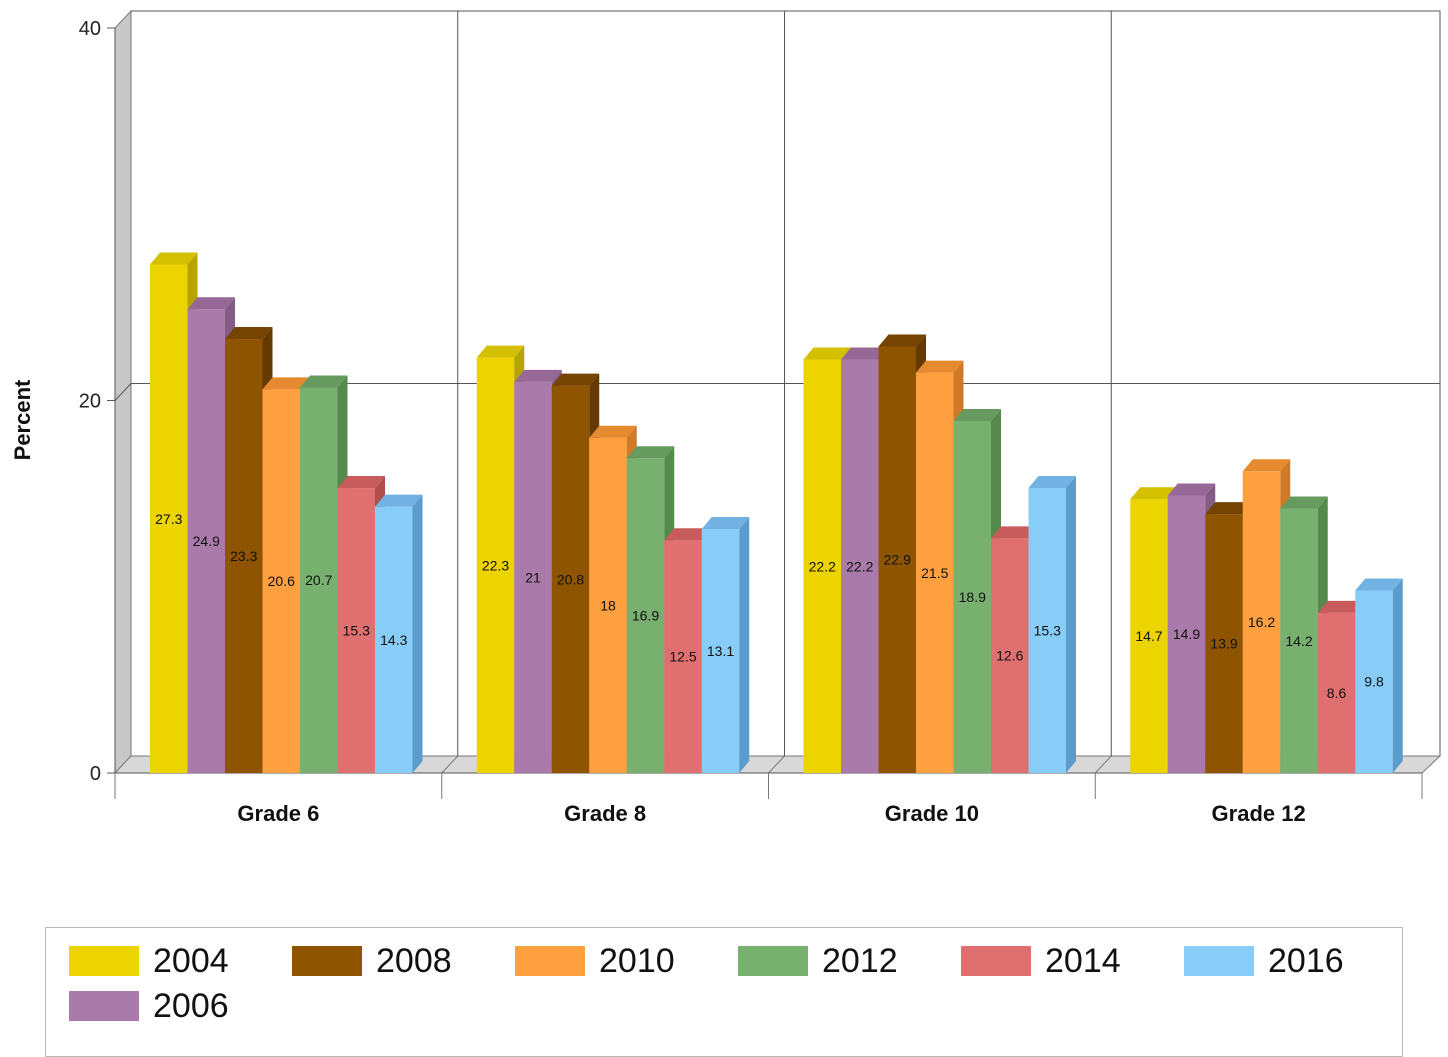 The width and height of the screenshot is (1448, 1057). What do you see at coordinates (414, 960) in the screenshot?
I see `legend-label: 2008` at bounding box center [414, 960].